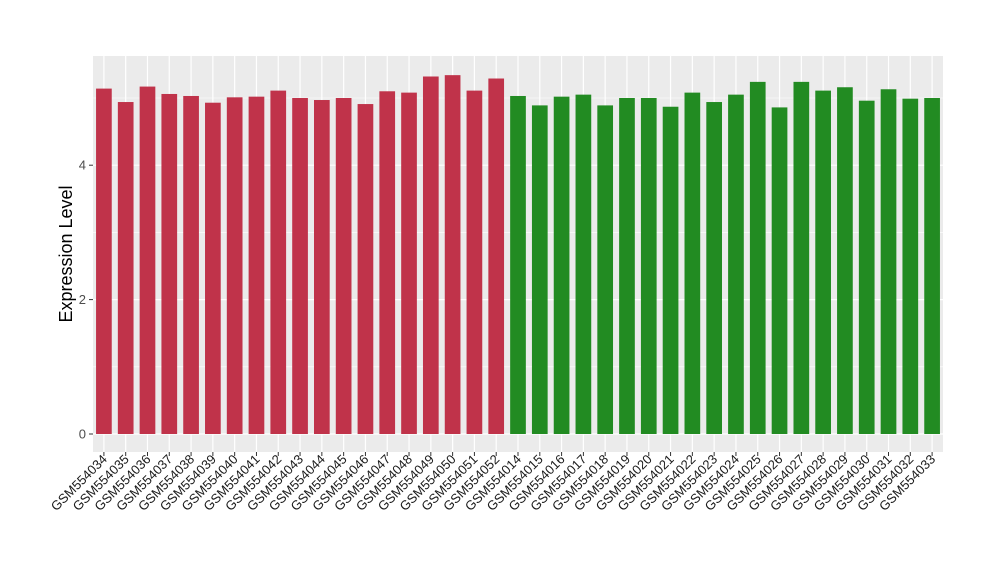  Describe the element at coordinates (409, 263) in the screenshot. I see `bar-GSM554048` at that location.